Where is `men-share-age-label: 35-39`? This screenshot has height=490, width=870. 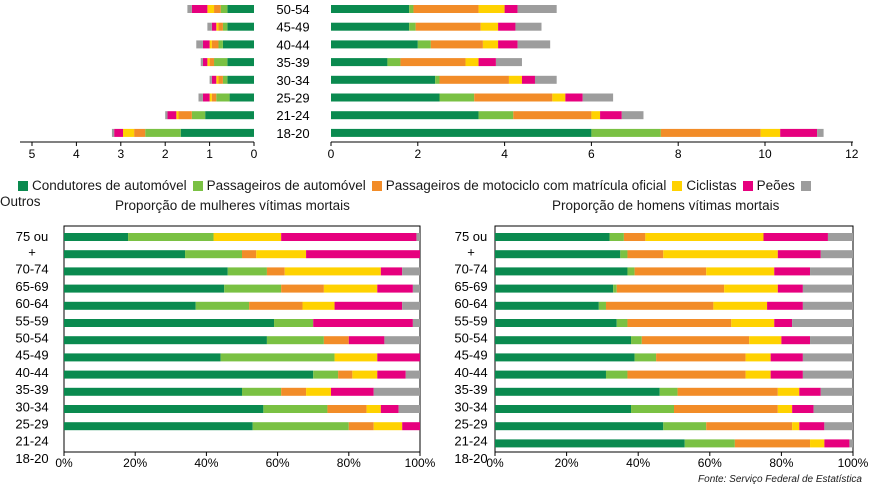 men-share-age-label: 35-39 is located at coordinates (470, 389).